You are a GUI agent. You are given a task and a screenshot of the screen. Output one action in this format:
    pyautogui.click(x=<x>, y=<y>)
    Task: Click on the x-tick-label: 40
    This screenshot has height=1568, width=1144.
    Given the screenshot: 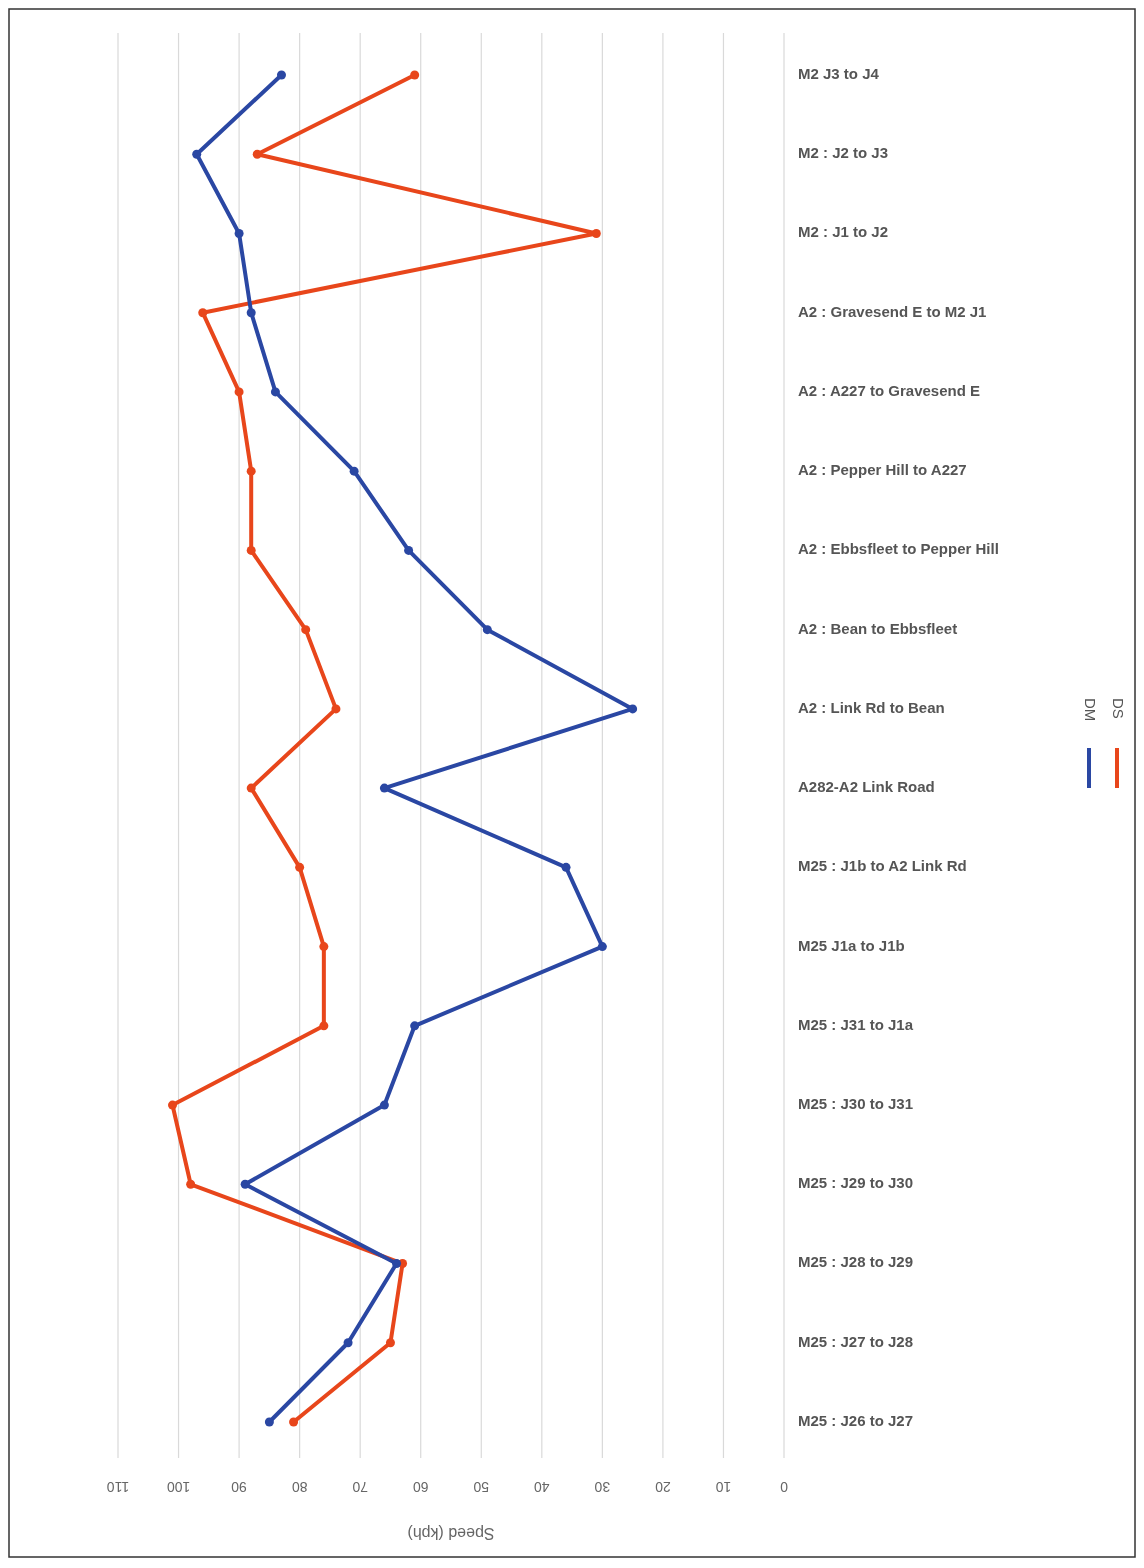 What is the action you would take?
    pyautogui.click(x=541, y=1487)
    